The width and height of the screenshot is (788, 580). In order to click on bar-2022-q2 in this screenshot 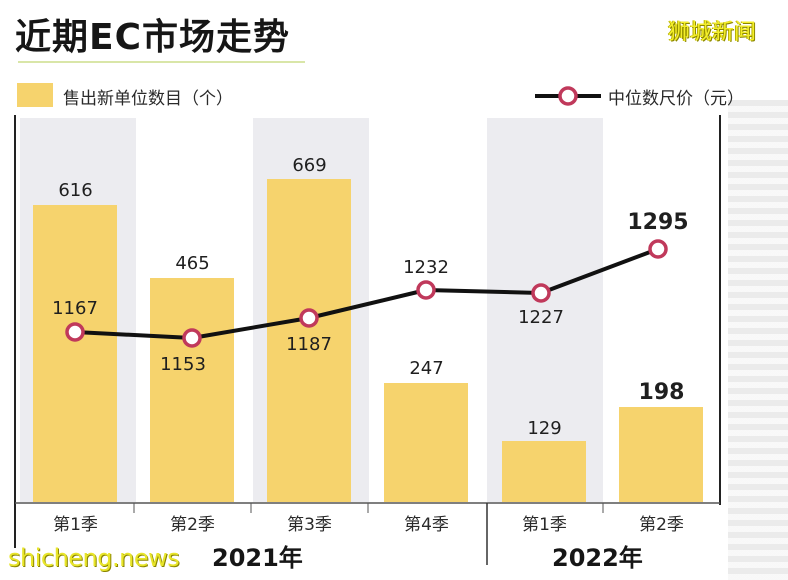, I will do `click(661, 454)`.